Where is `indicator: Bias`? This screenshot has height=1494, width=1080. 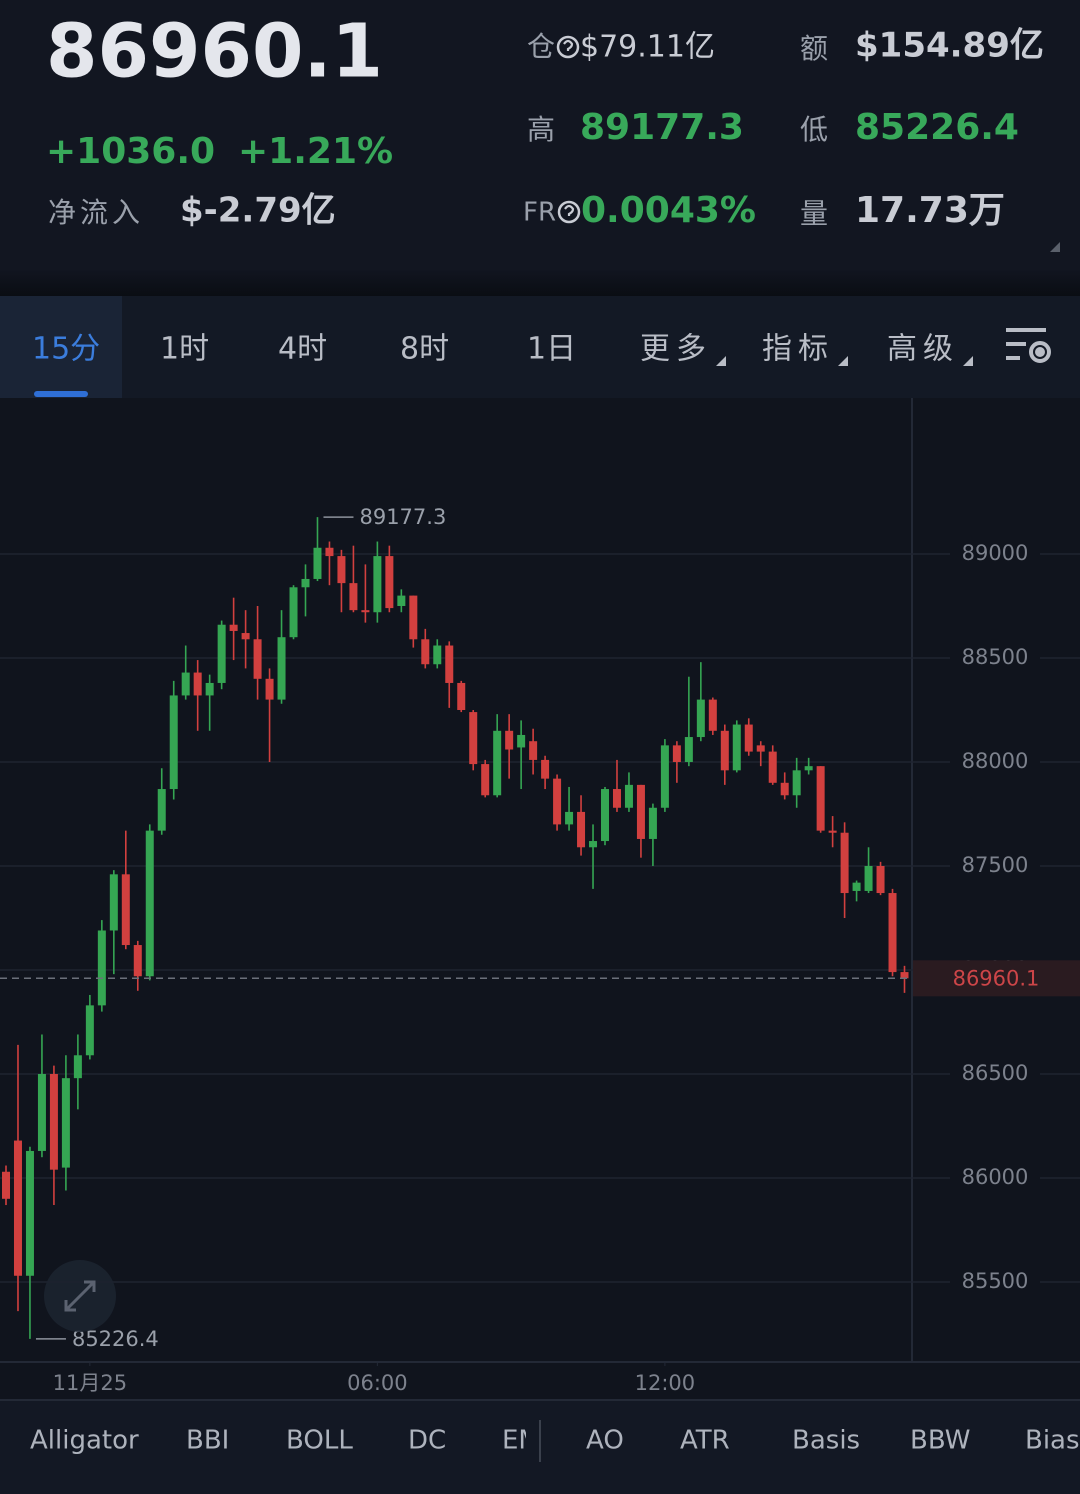 indicator: Bias is located at coordinates (1052, 1441).